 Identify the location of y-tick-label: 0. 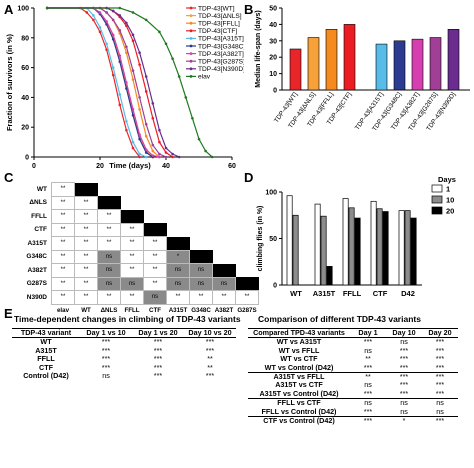
(275, 286).